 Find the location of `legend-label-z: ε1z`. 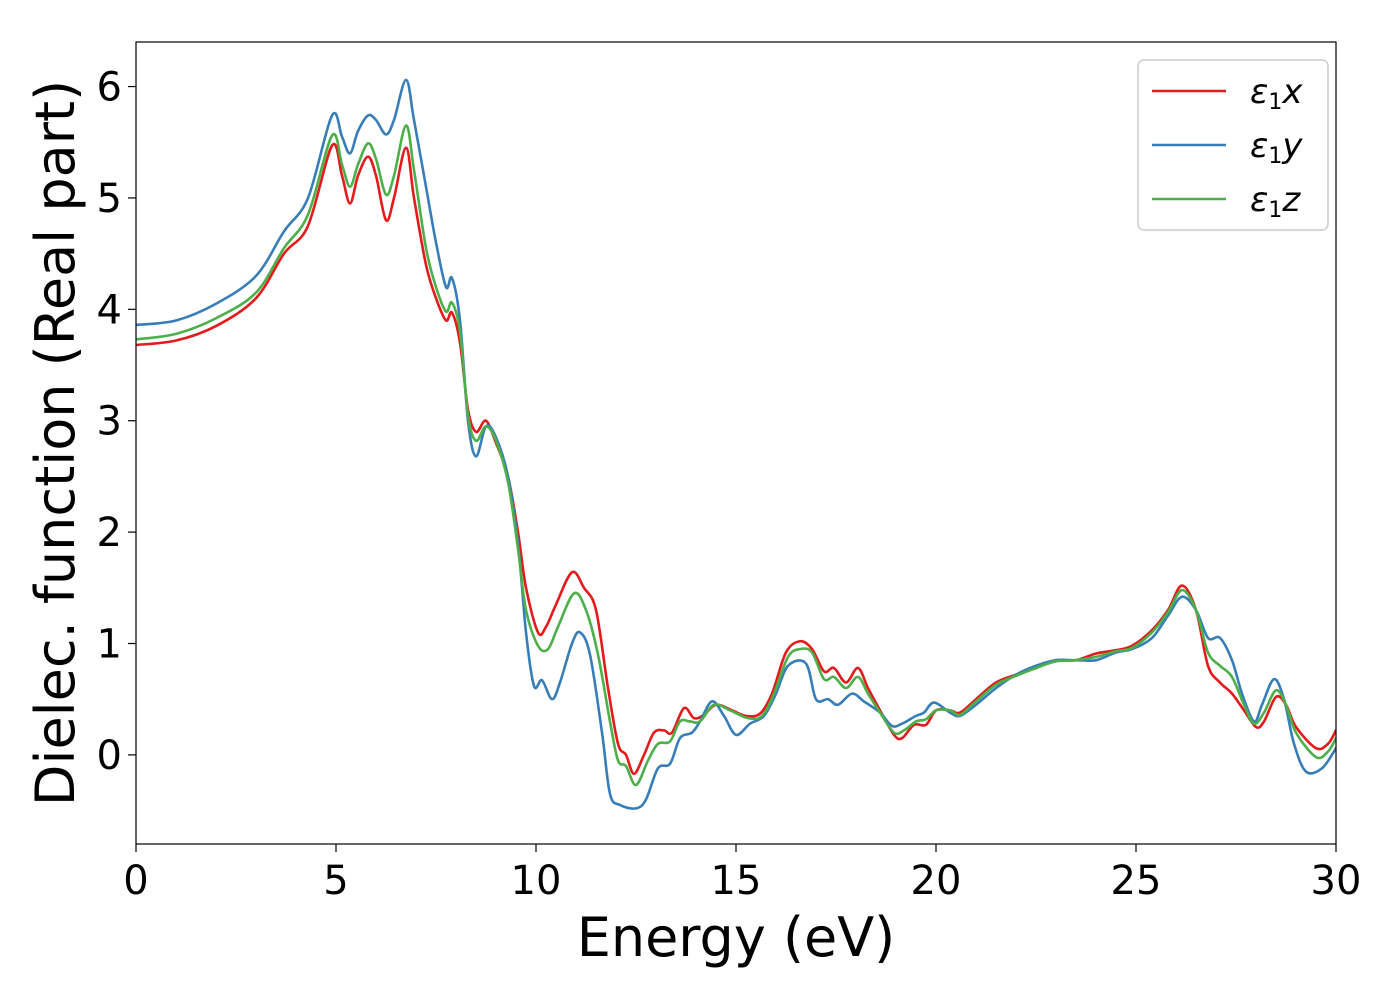

legend-label-z: ε1z is located at coordinates (1275, 201).